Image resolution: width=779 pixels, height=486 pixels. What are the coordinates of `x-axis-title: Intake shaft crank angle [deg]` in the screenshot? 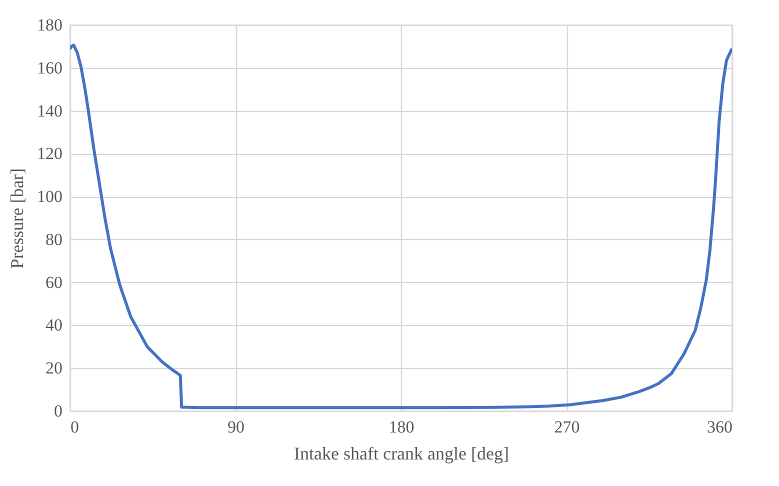 It's located at (401, 454).